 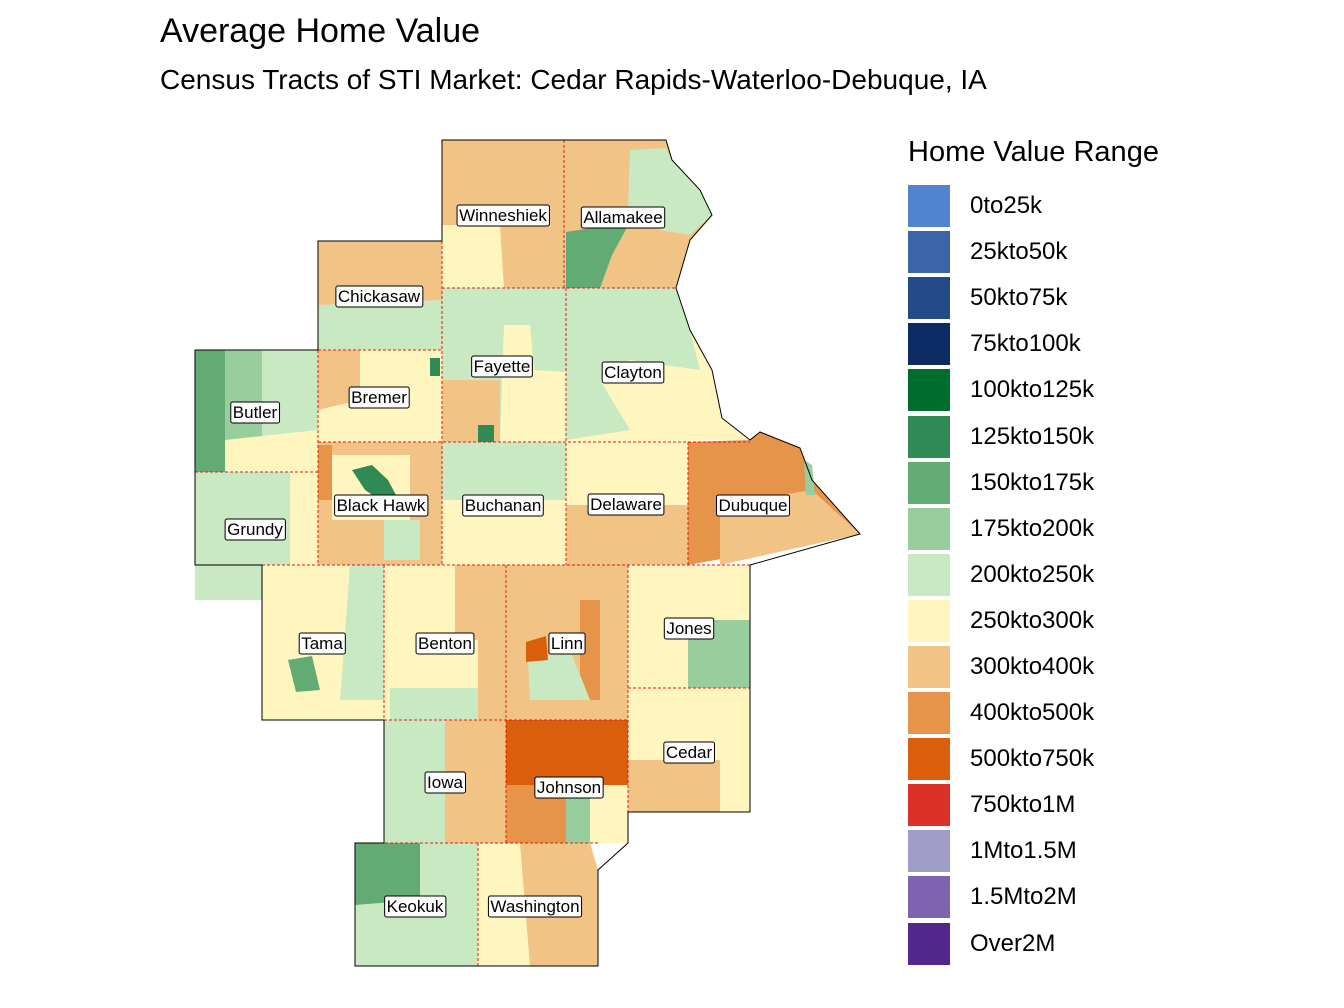 I want to click on tract-linn-city, so click(x=559, y=675).